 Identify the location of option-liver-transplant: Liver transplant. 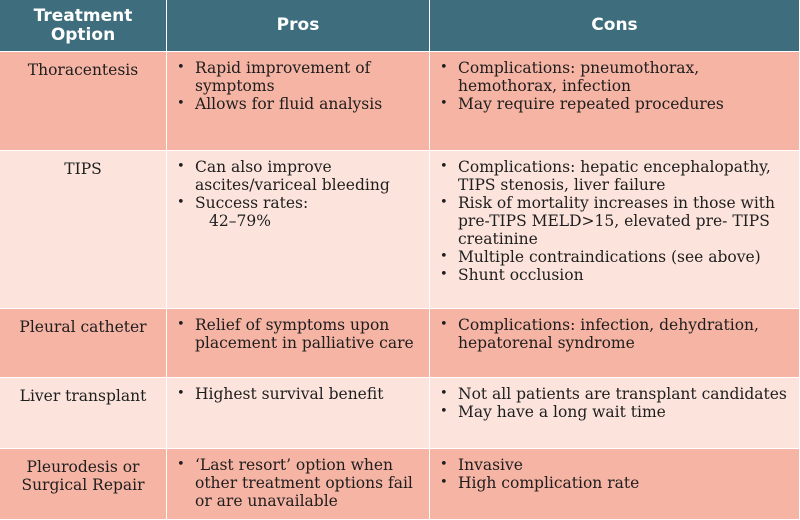
(83, 413).